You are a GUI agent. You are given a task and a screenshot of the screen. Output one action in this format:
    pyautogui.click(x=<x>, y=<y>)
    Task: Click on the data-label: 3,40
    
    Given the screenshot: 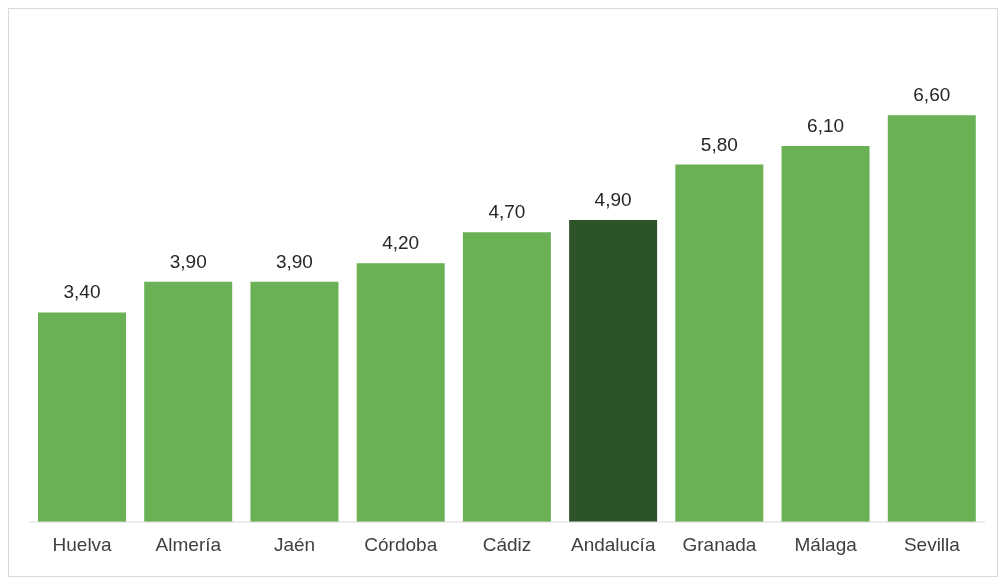 What is the action you would take?
    pyautogui.click(x=82, y=292)
    